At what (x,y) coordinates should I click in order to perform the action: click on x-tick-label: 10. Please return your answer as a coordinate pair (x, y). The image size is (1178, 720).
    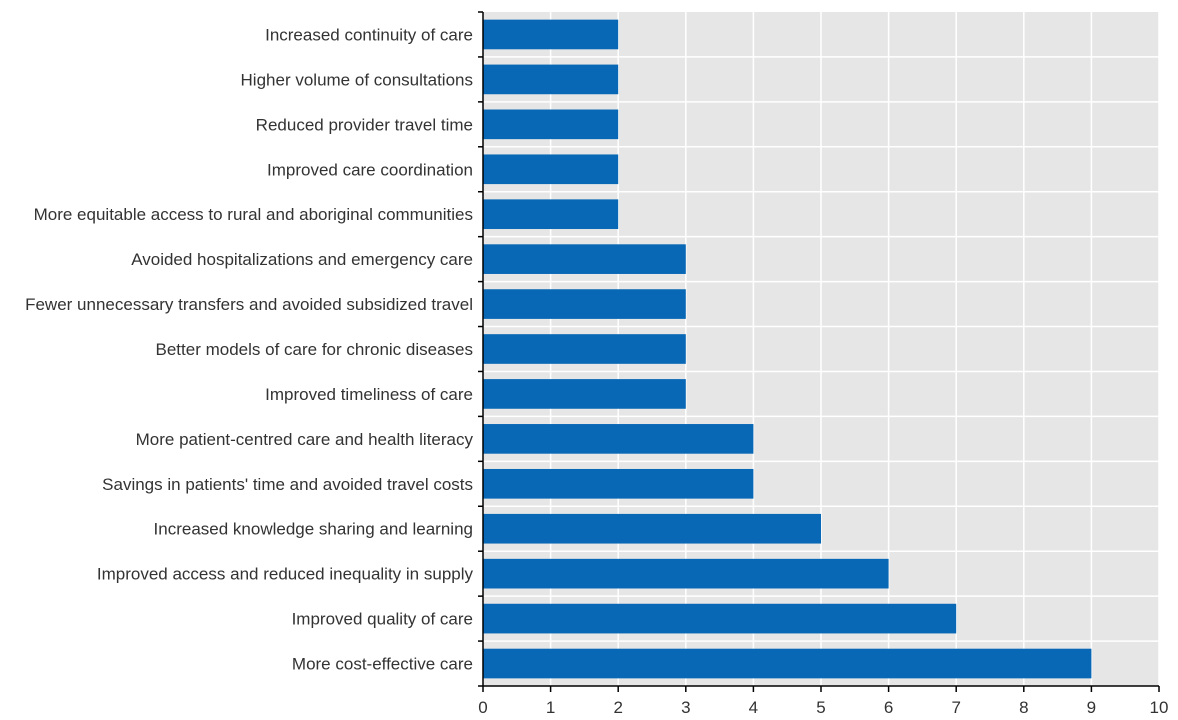
    Looking at the image, I should click on (1159, 707).